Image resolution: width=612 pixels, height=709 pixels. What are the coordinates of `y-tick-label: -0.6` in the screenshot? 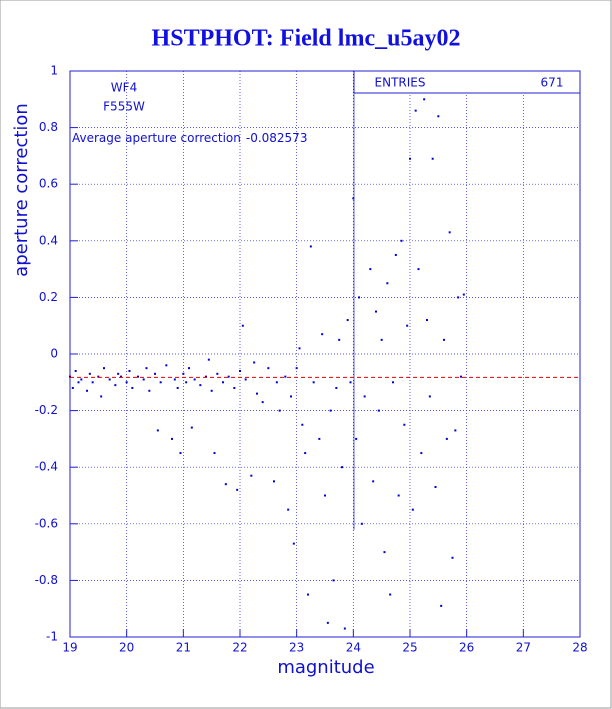 It's located at (46, 523).